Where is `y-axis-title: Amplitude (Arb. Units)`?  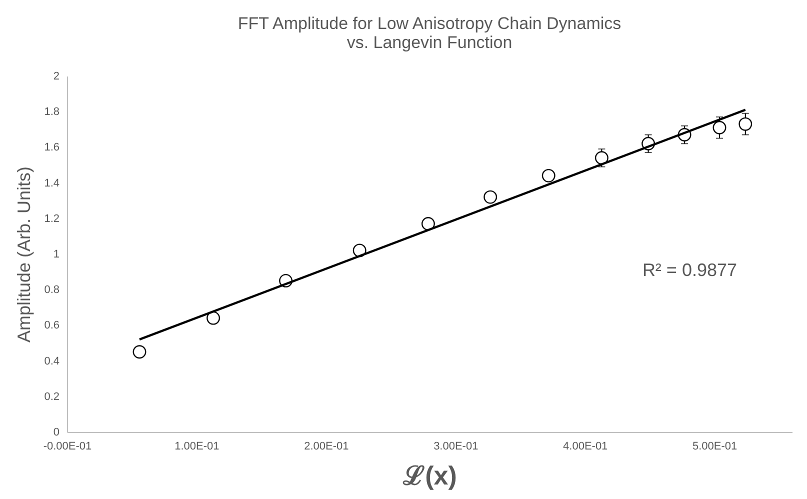 y-axis-title: Amplitude (Arb. Units) is located at coordinates (24, 254).